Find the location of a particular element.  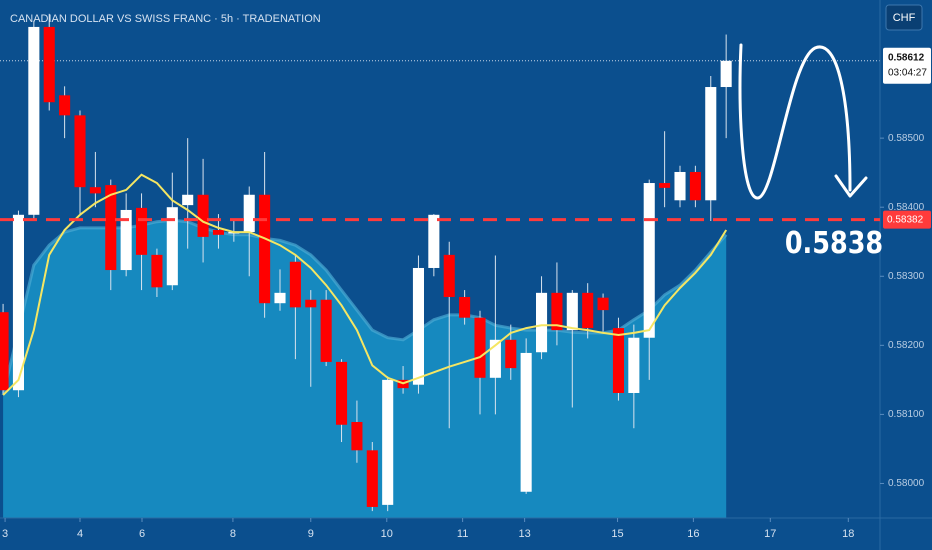

x-tick-label: 13 is located at coordinates (524, 534).